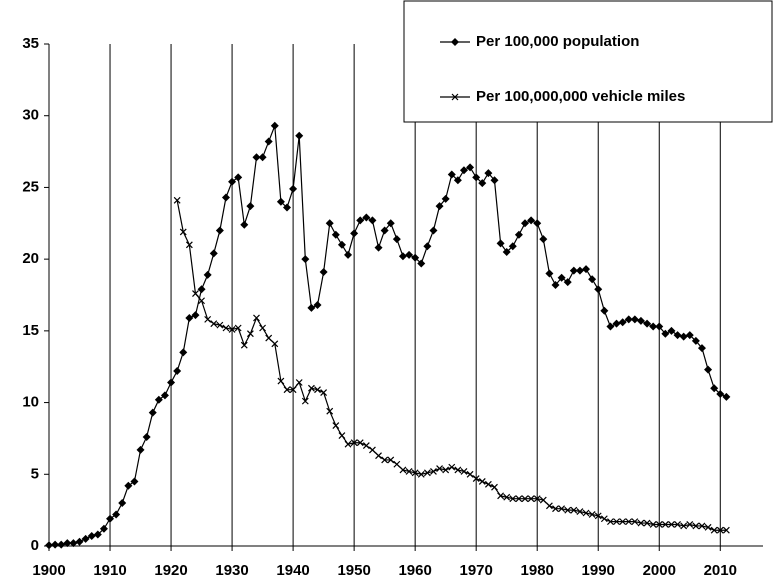  What do you see at coordinates (35, 473) in the screenshot?
I see `y-tick-label: 5` at bounding box center [35, 473].